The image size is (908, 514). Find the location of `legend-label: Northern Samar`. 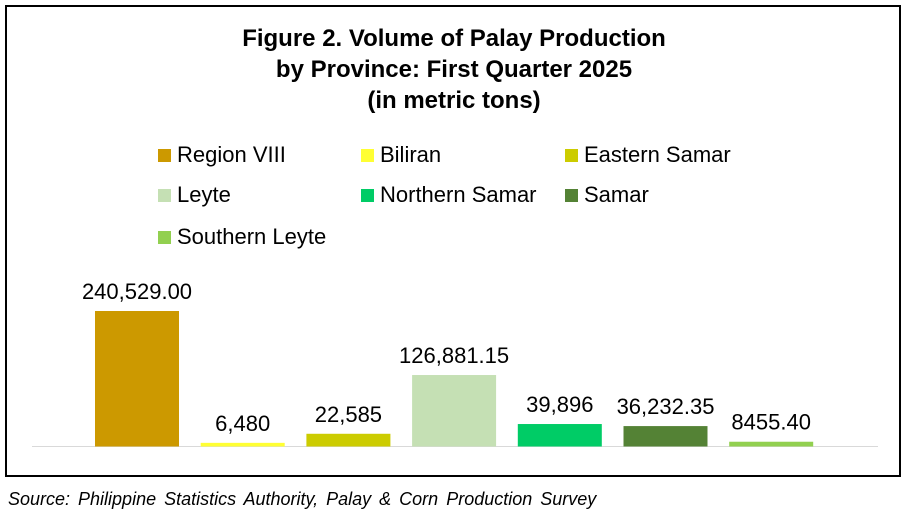

legend-label: Northern Samar is located at coordinates (458, 194).